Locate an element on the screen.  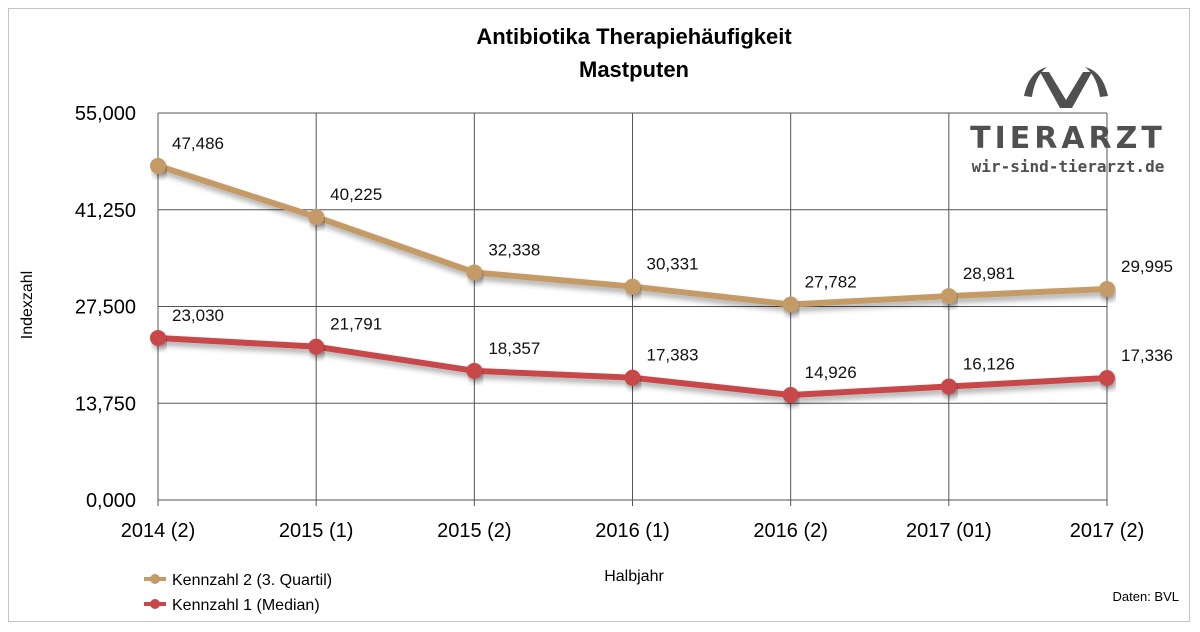
y-axis-label: Indexzahl is located at coordinates (27, 305).